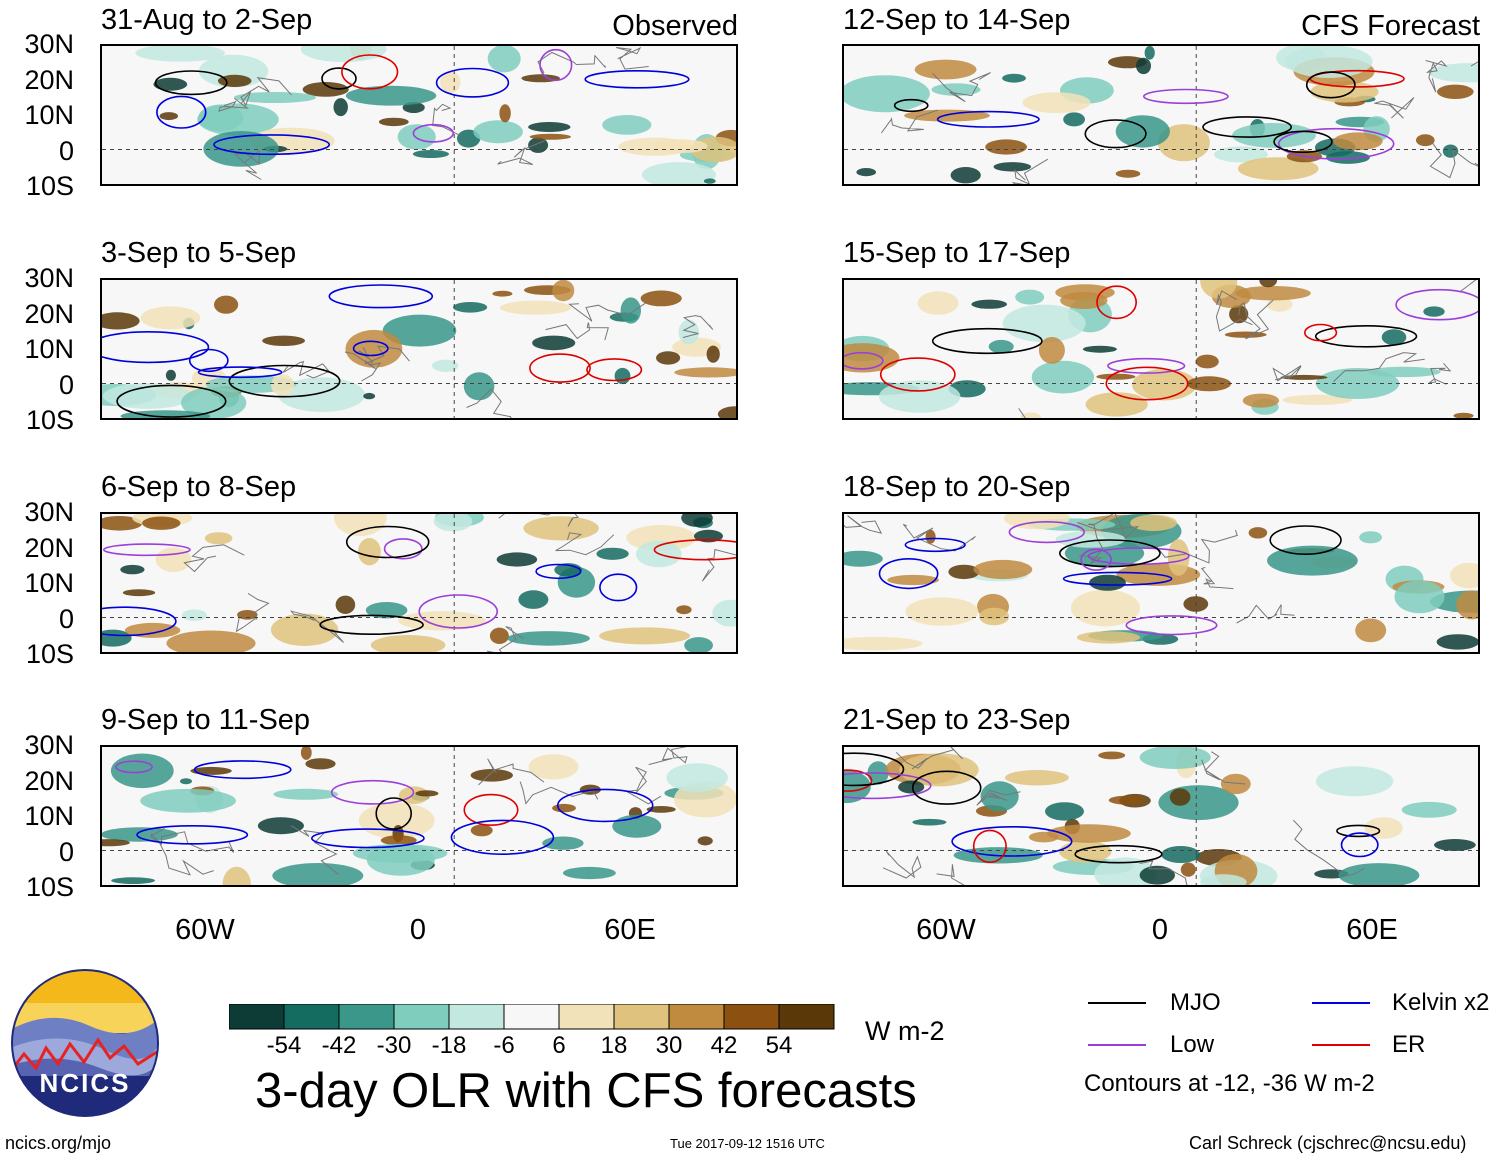 The image size is (1510, 1159). I want to click on y-tick-label: 10N, so click(49, 115).